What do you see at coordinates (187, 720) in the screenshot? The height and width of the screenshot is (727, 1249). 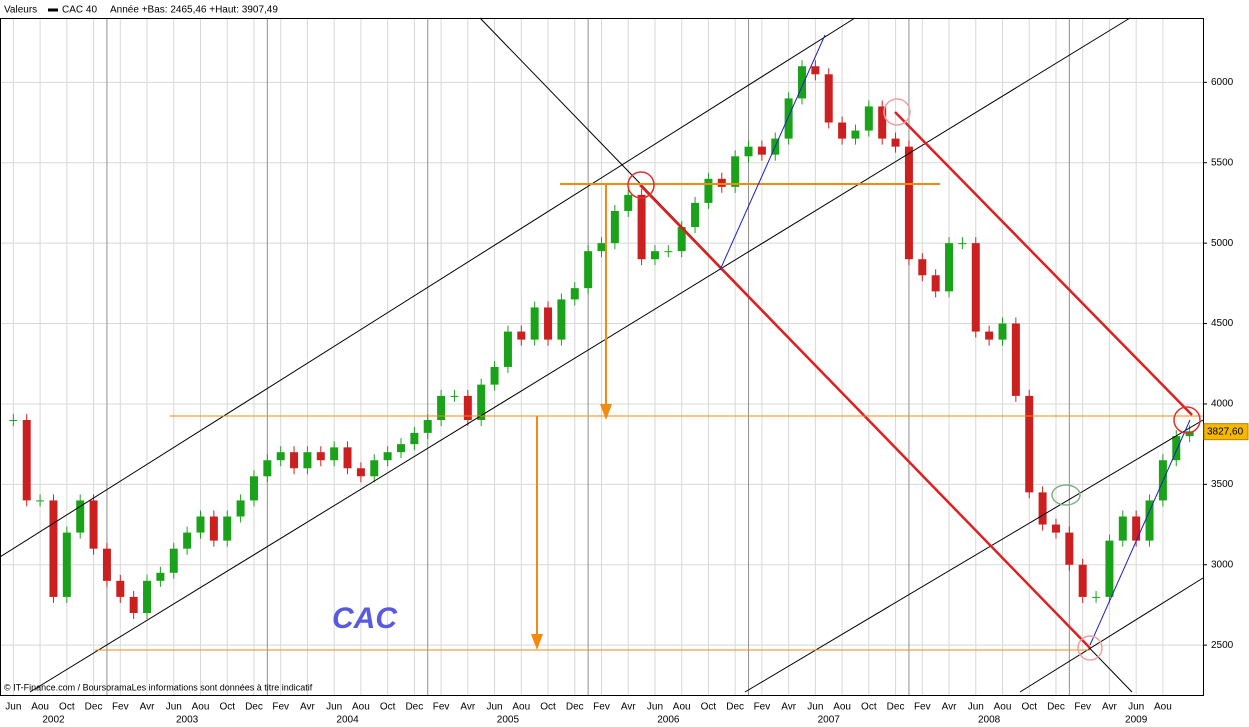 I see `year-label: 2003` at bounding box center [187, 720].